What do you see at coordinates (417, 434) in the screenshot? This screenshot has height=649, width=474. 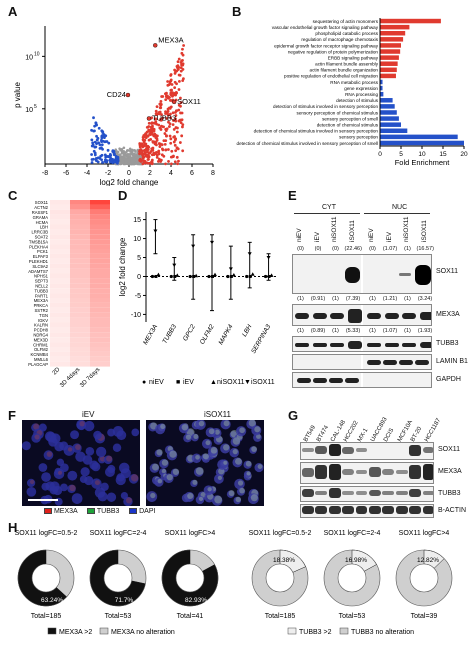 I see `g-lane-label: BT-20` at bounding box center [417, 434].